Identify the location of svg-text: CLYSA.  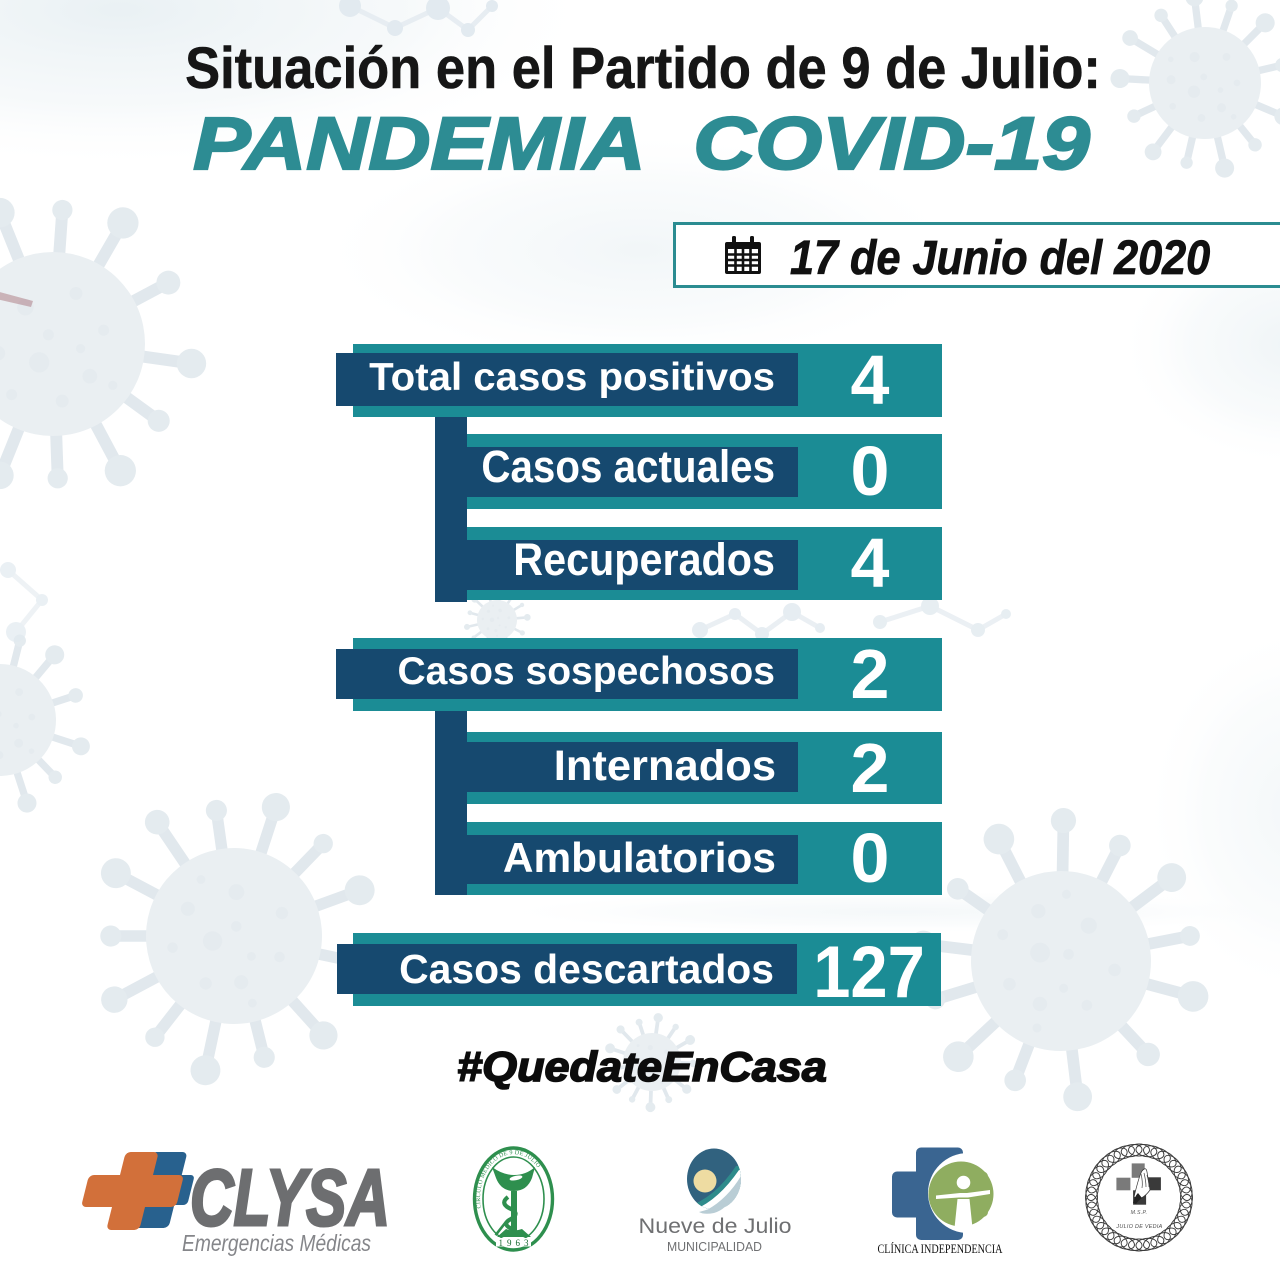
(290, 1197).